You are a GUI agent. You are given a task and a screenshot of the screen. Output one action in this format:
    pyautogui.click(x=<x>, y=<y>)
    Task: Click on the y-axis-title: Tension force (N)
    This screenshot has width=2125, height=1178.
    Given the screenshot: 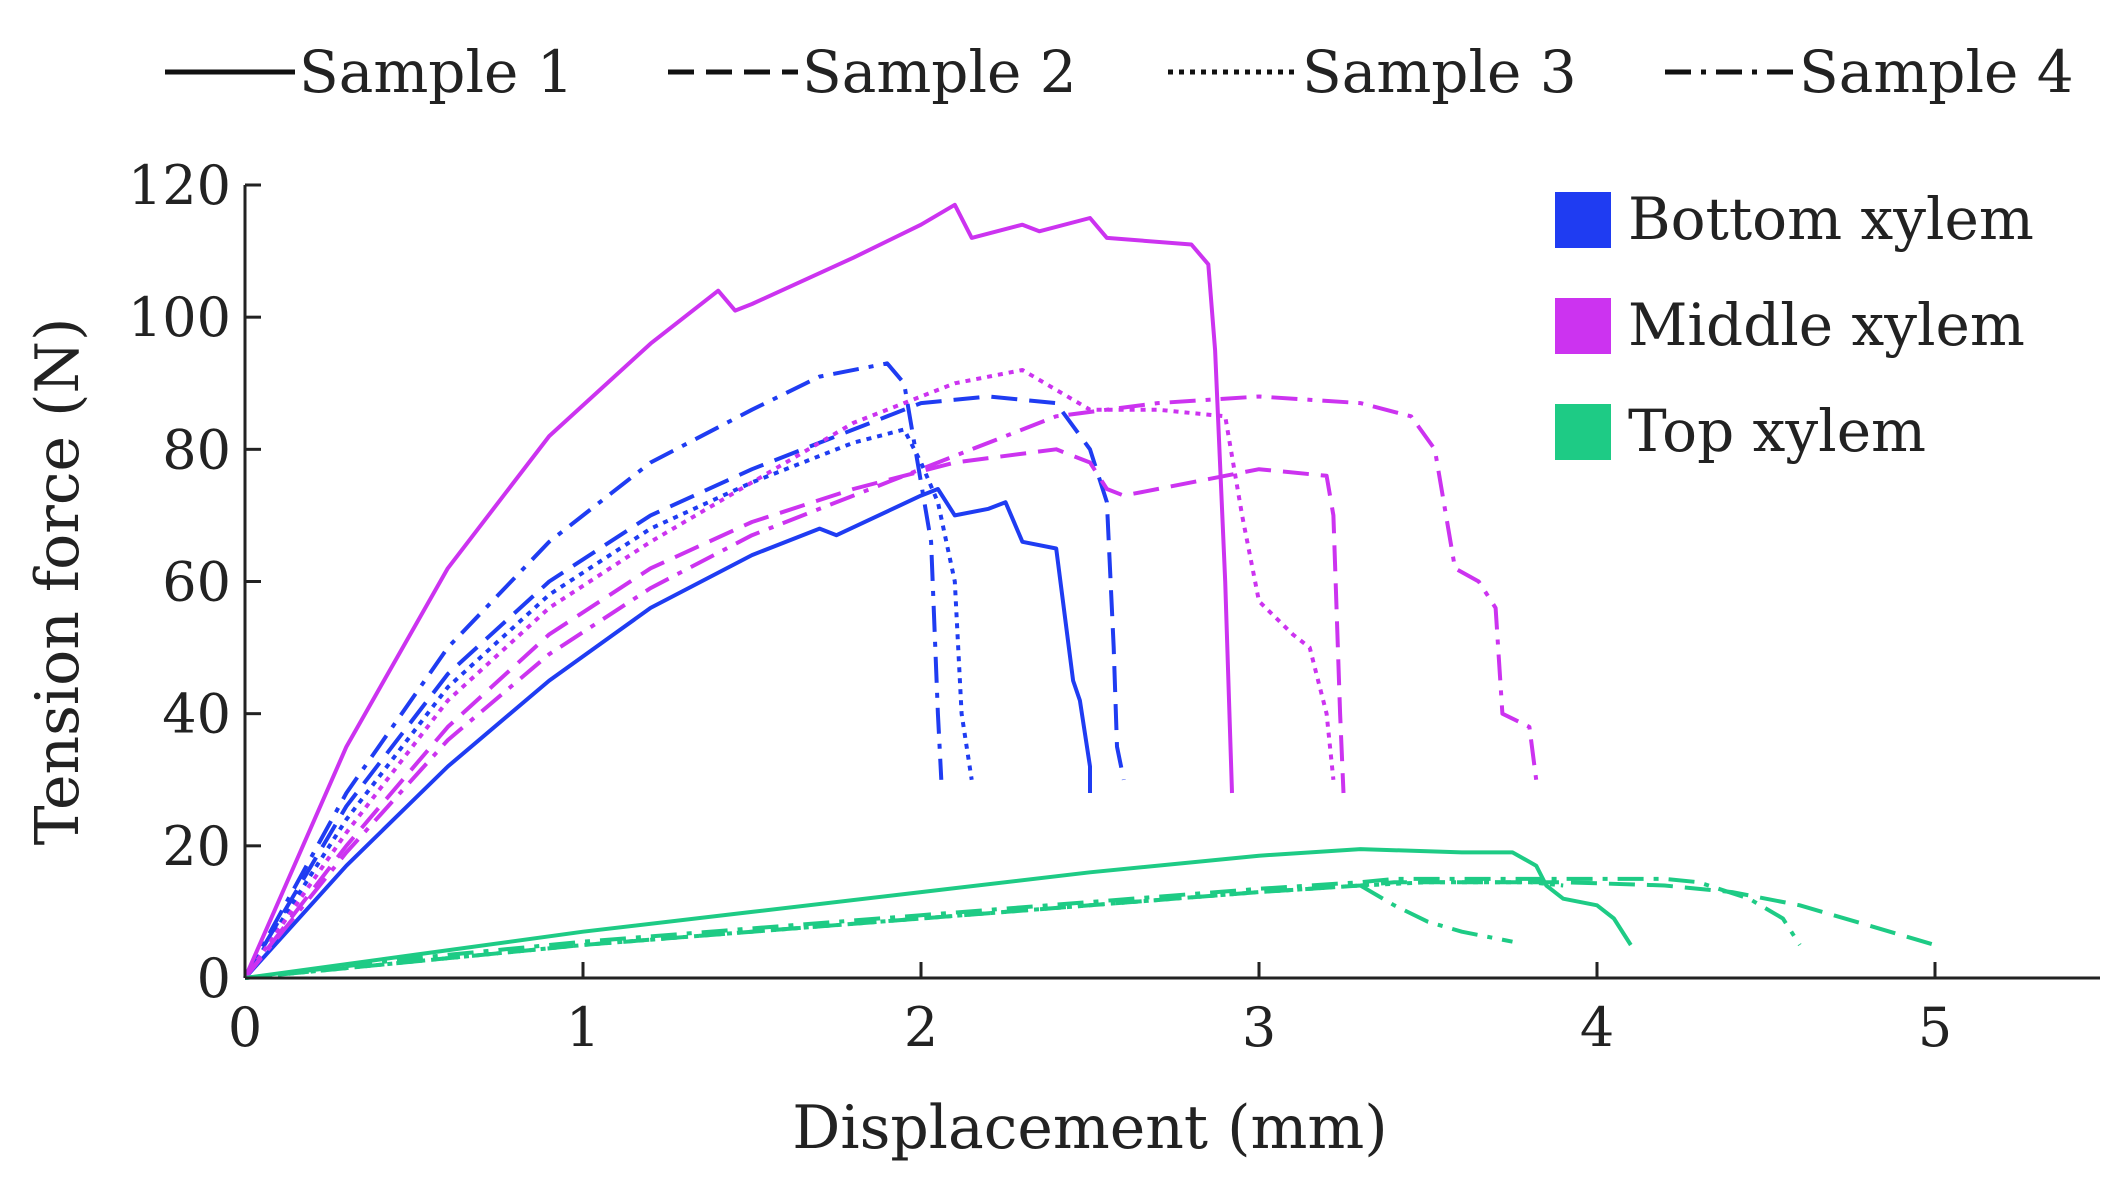 What is the action you would take?
    pyautogui.click(x=58, y=582)
    